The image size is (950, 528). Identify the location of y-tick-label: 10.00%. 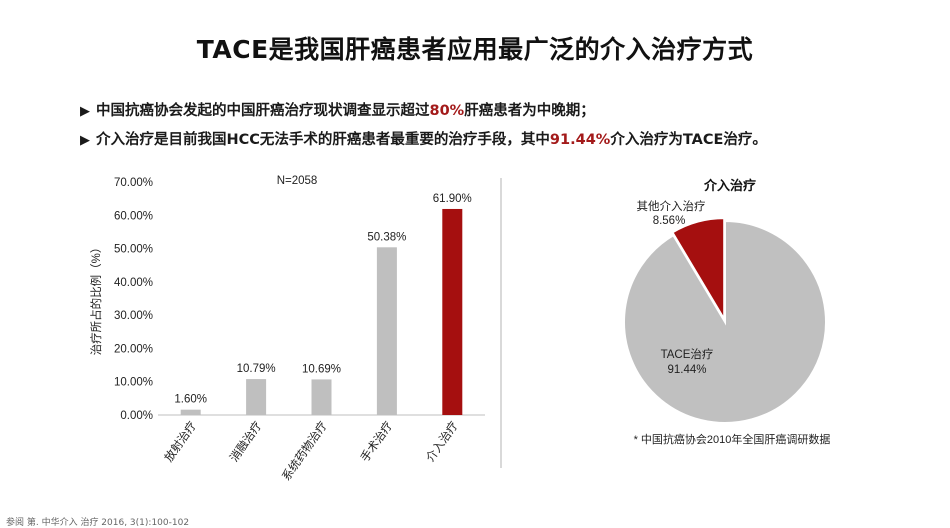
(133, 383).